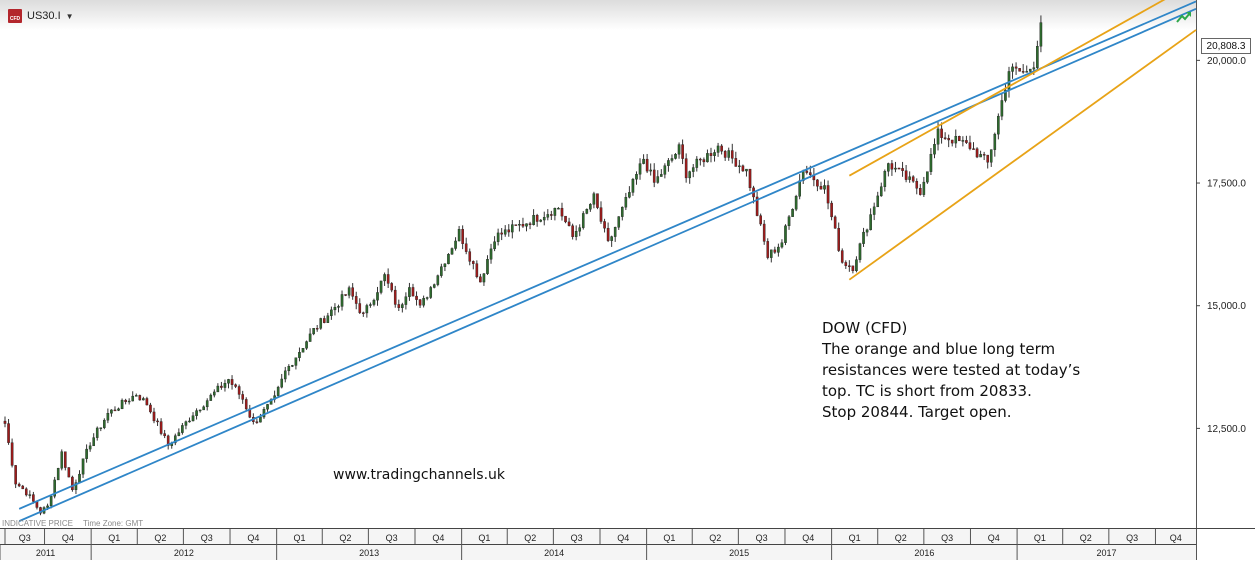 This screenshot has width=1255, height=565. What do you see at coordinates (924, 553) in the screenshot?
I see `year-label: 2016` at bounding box center [924, 553].